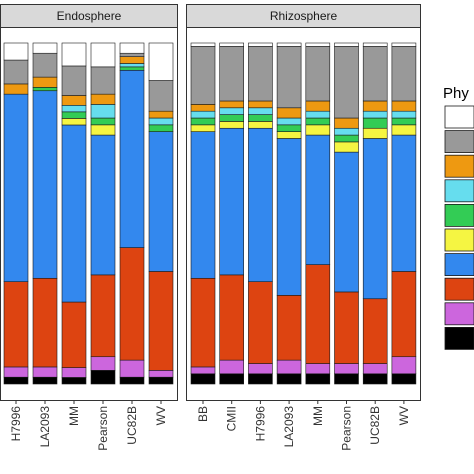 The width and height of the screenshot is (474, 474). I want to click on x-tick-label: CMII, so click(232, 418).